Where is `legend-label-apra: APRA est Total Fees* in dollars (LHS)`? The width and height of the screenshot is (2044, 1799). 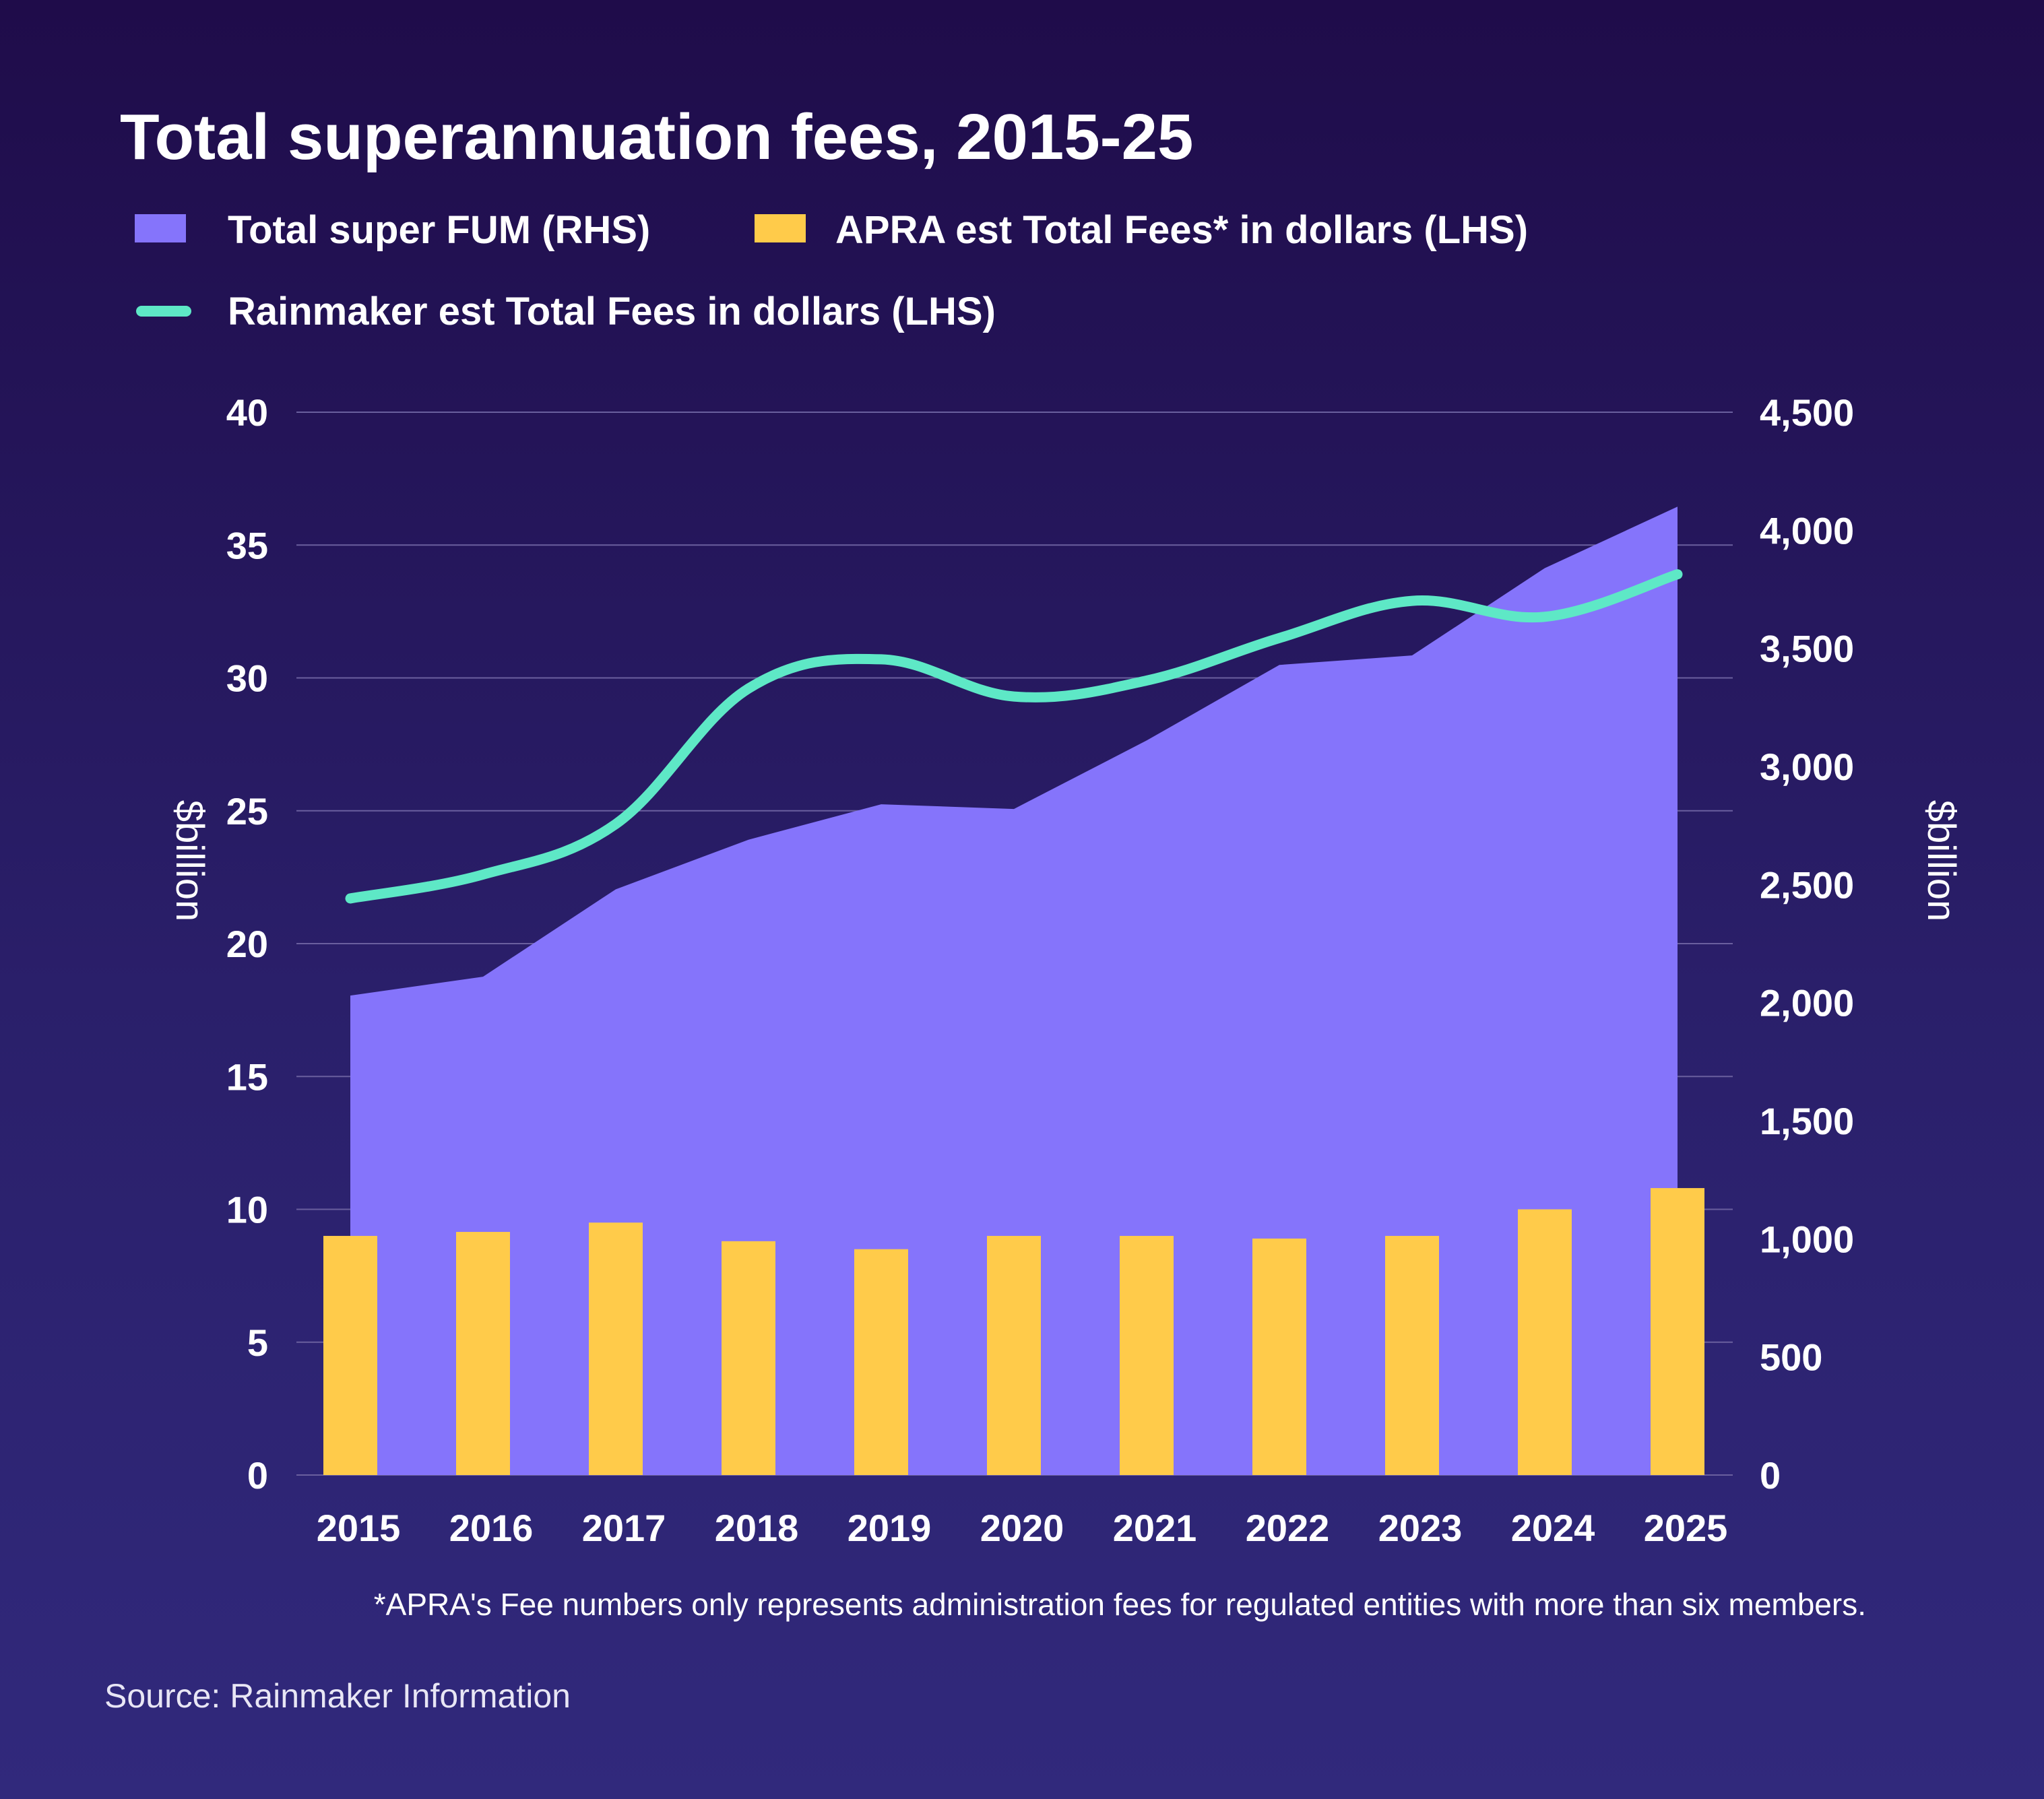 legend-label-apra: APRA est Total Fees* in dollars (LHS) is located at coordinates (1181, 230).